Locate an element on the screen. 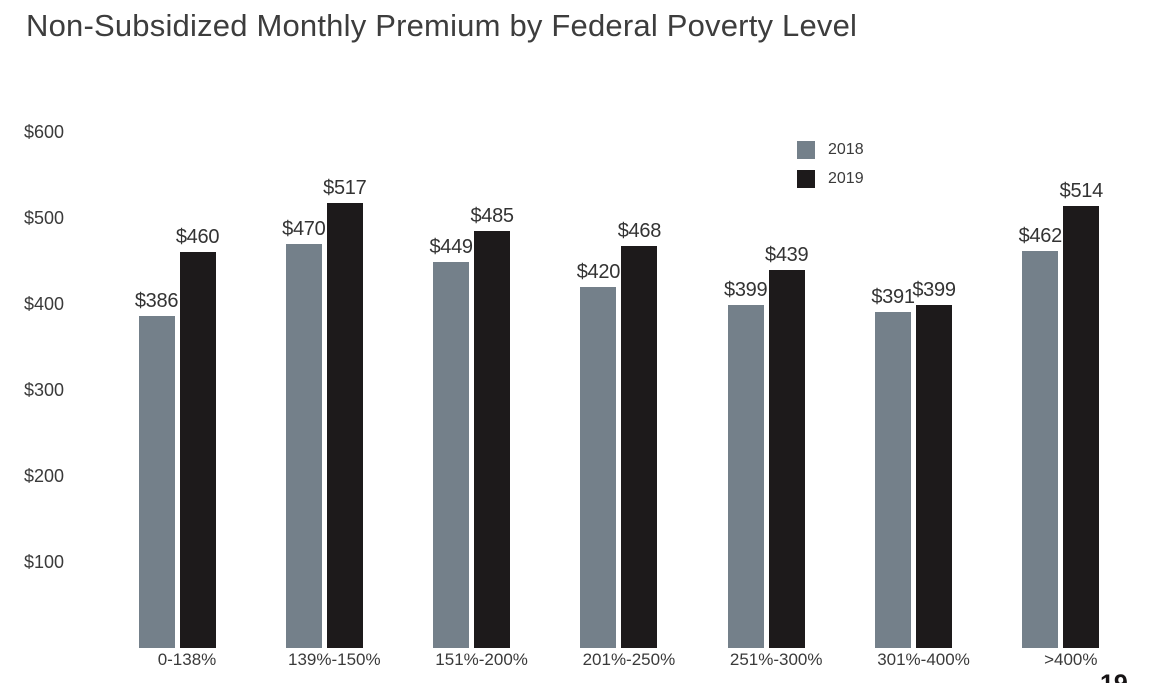 Image resolution: width=1152 pixels, height=683 pixels. bar-2019->400% is located at coordinates (1081, 426).